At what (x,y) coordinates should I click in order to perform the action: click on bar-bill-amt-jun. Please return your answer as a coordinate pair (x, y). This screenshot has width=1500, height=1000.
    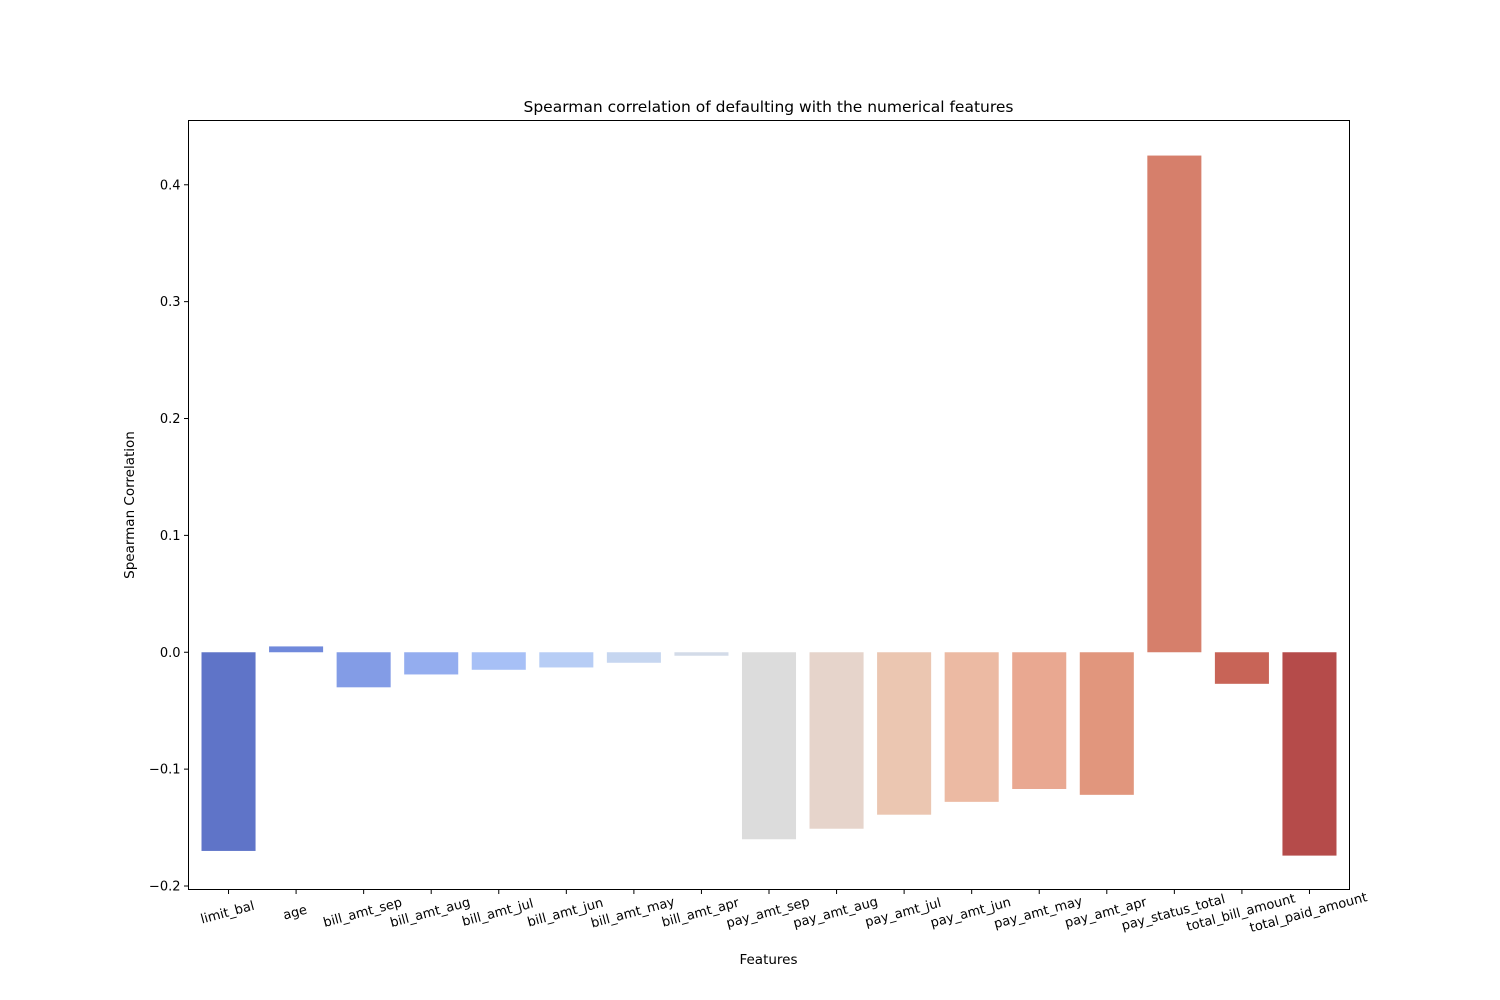
    Looking at the image, I should click on (566, 660).